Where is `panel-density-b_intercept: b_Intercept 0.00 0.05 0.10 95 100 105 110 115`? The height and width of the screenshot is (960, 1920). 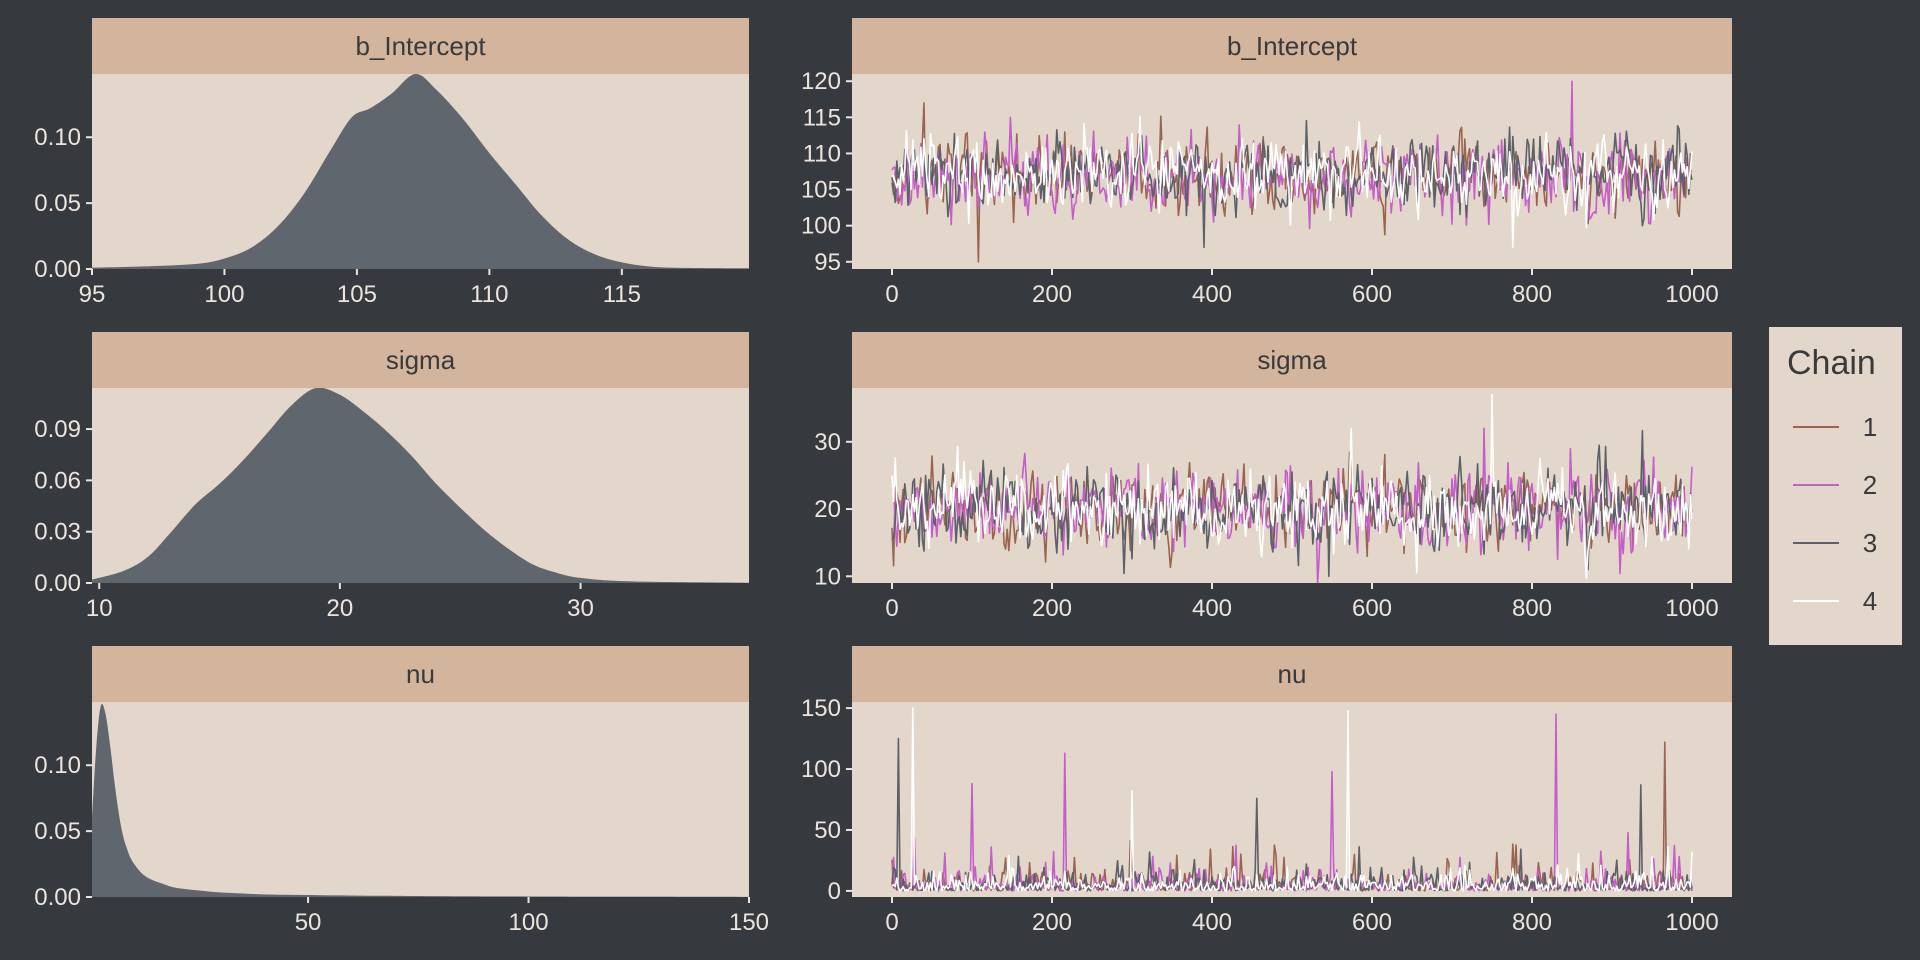
panel-density-b_intercept: b_Intercept 0.00 0.05 0.10 95 100 105 110 115 is located at coordinates (391, 163).